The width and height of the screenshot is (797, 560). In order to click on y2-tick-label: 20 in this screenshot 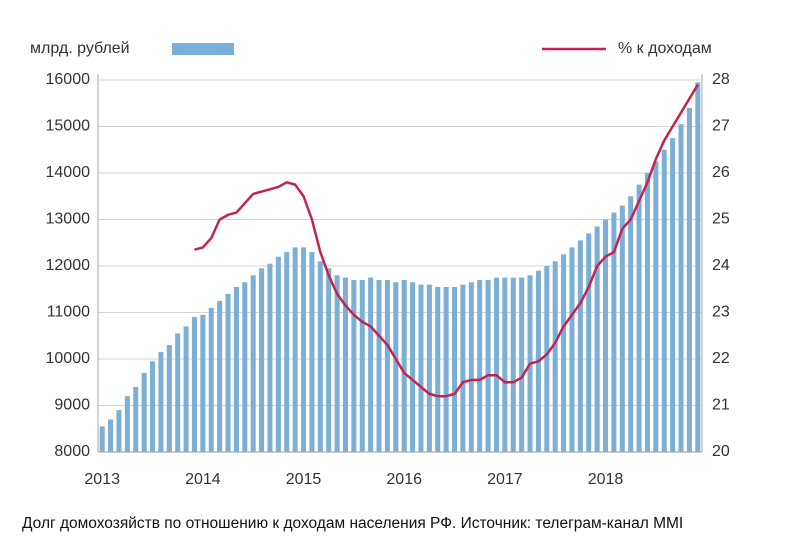, I will do `click(721, 451)`.